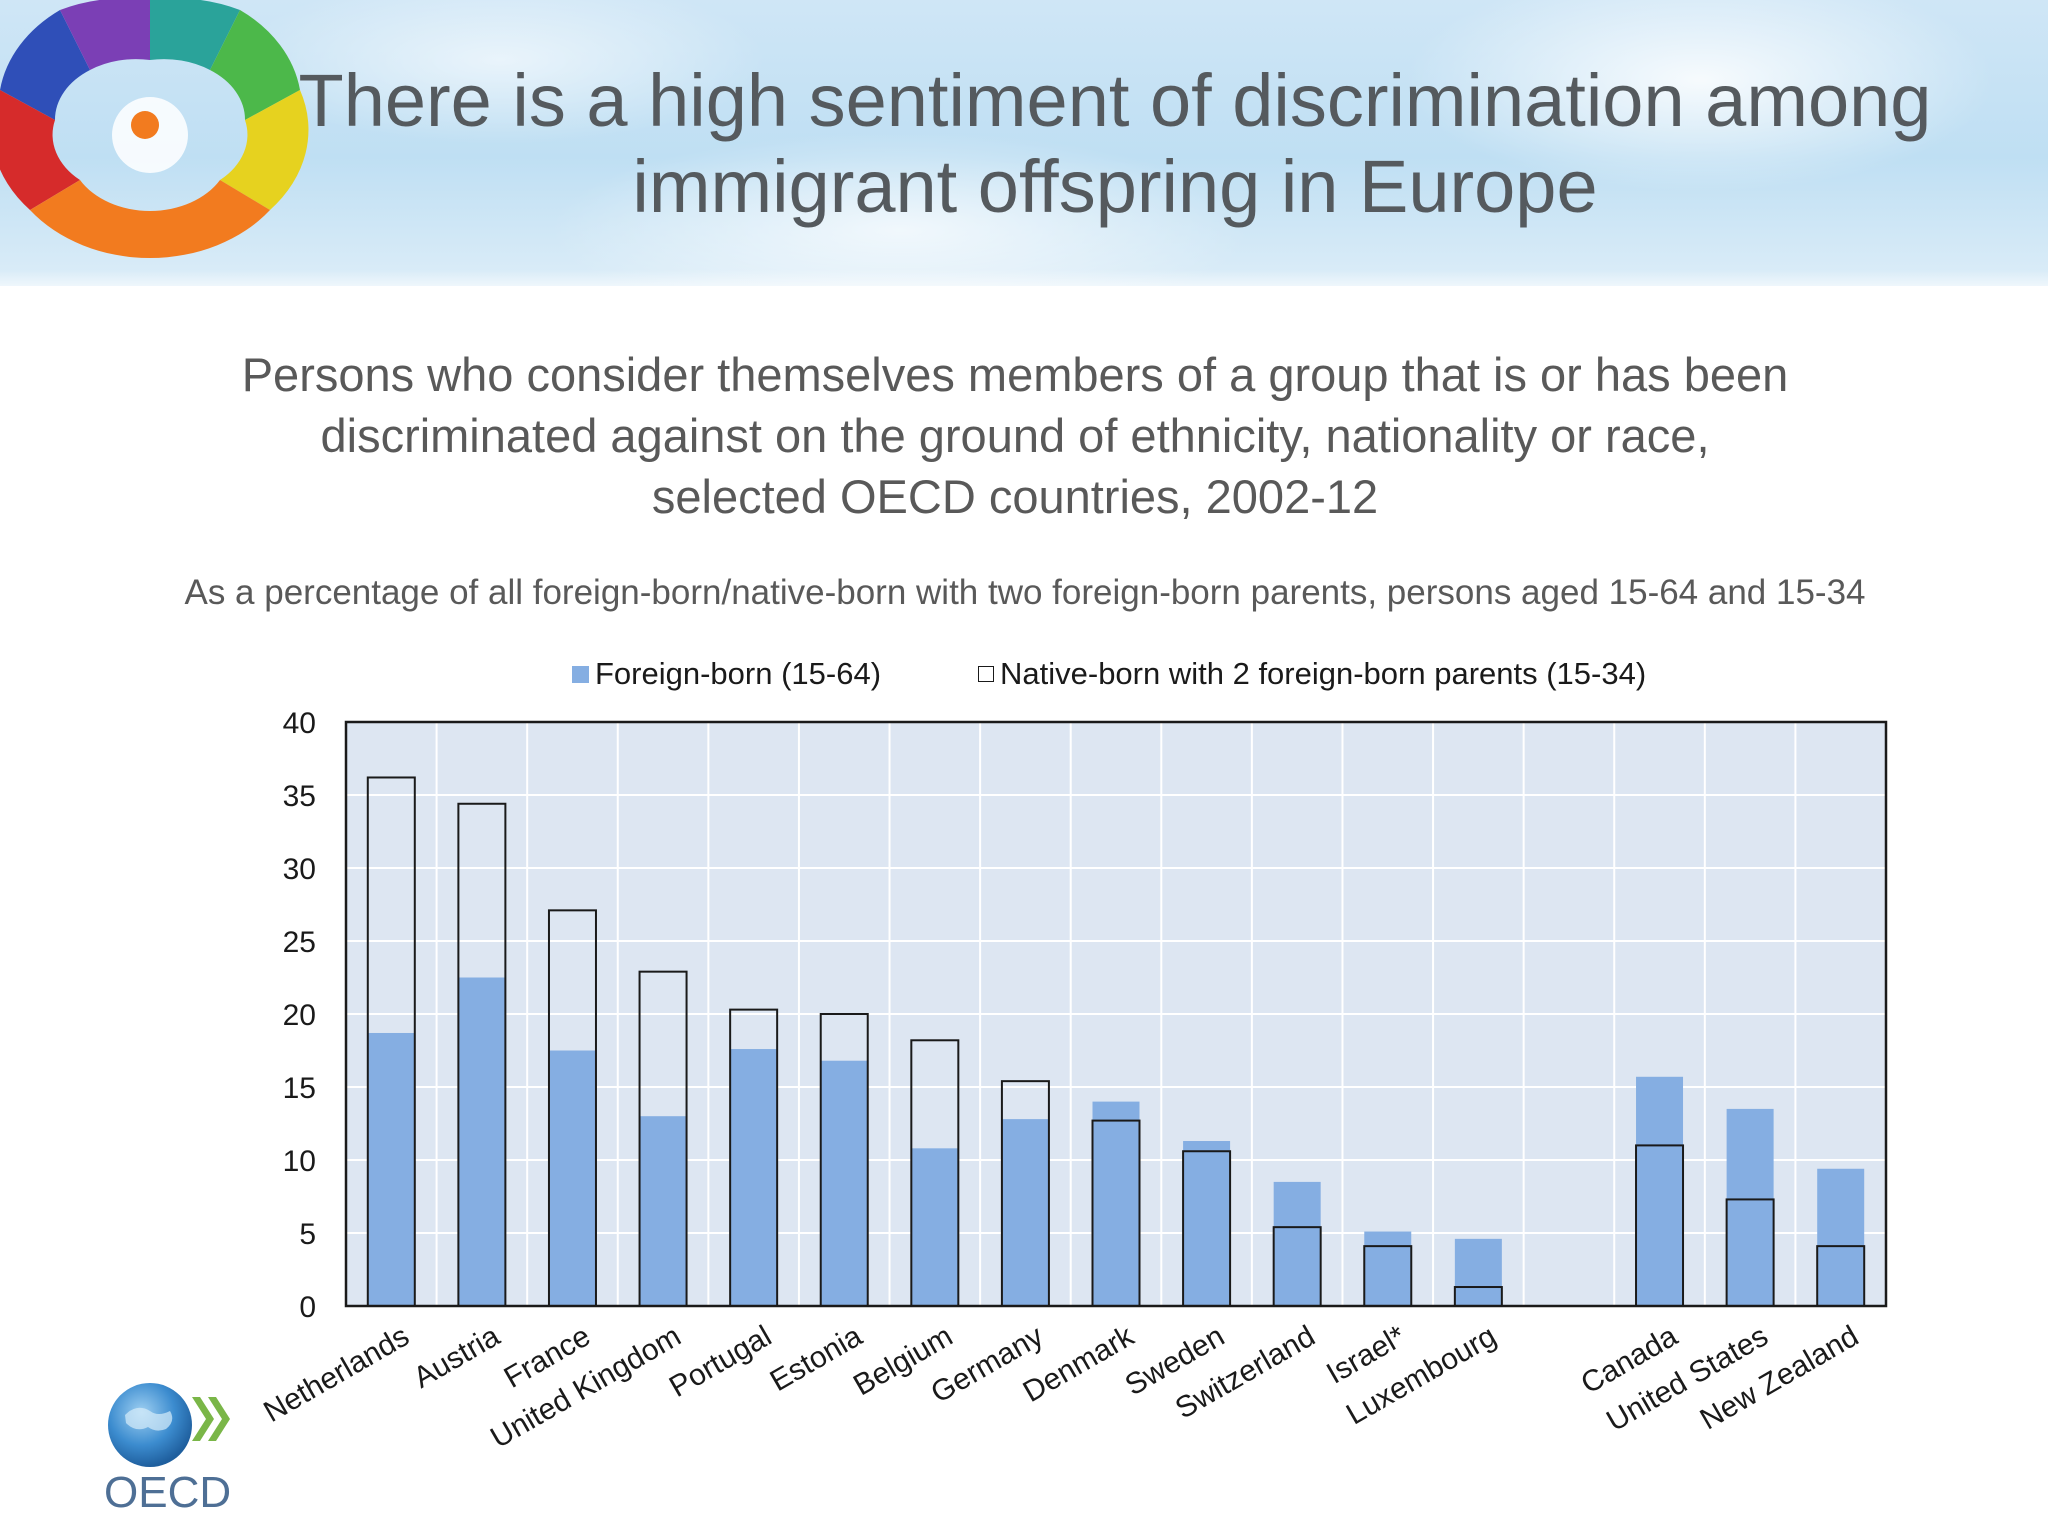  I want to click on legend-item-foreign: Foreign-born (15-64), so click(726, 674).